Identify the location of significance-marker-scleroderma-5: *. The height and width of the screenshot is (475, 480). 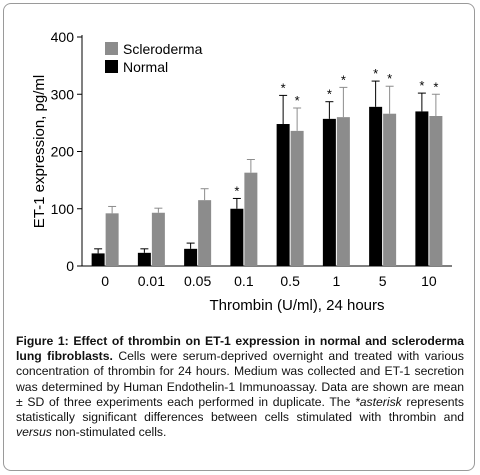
(343, 79).